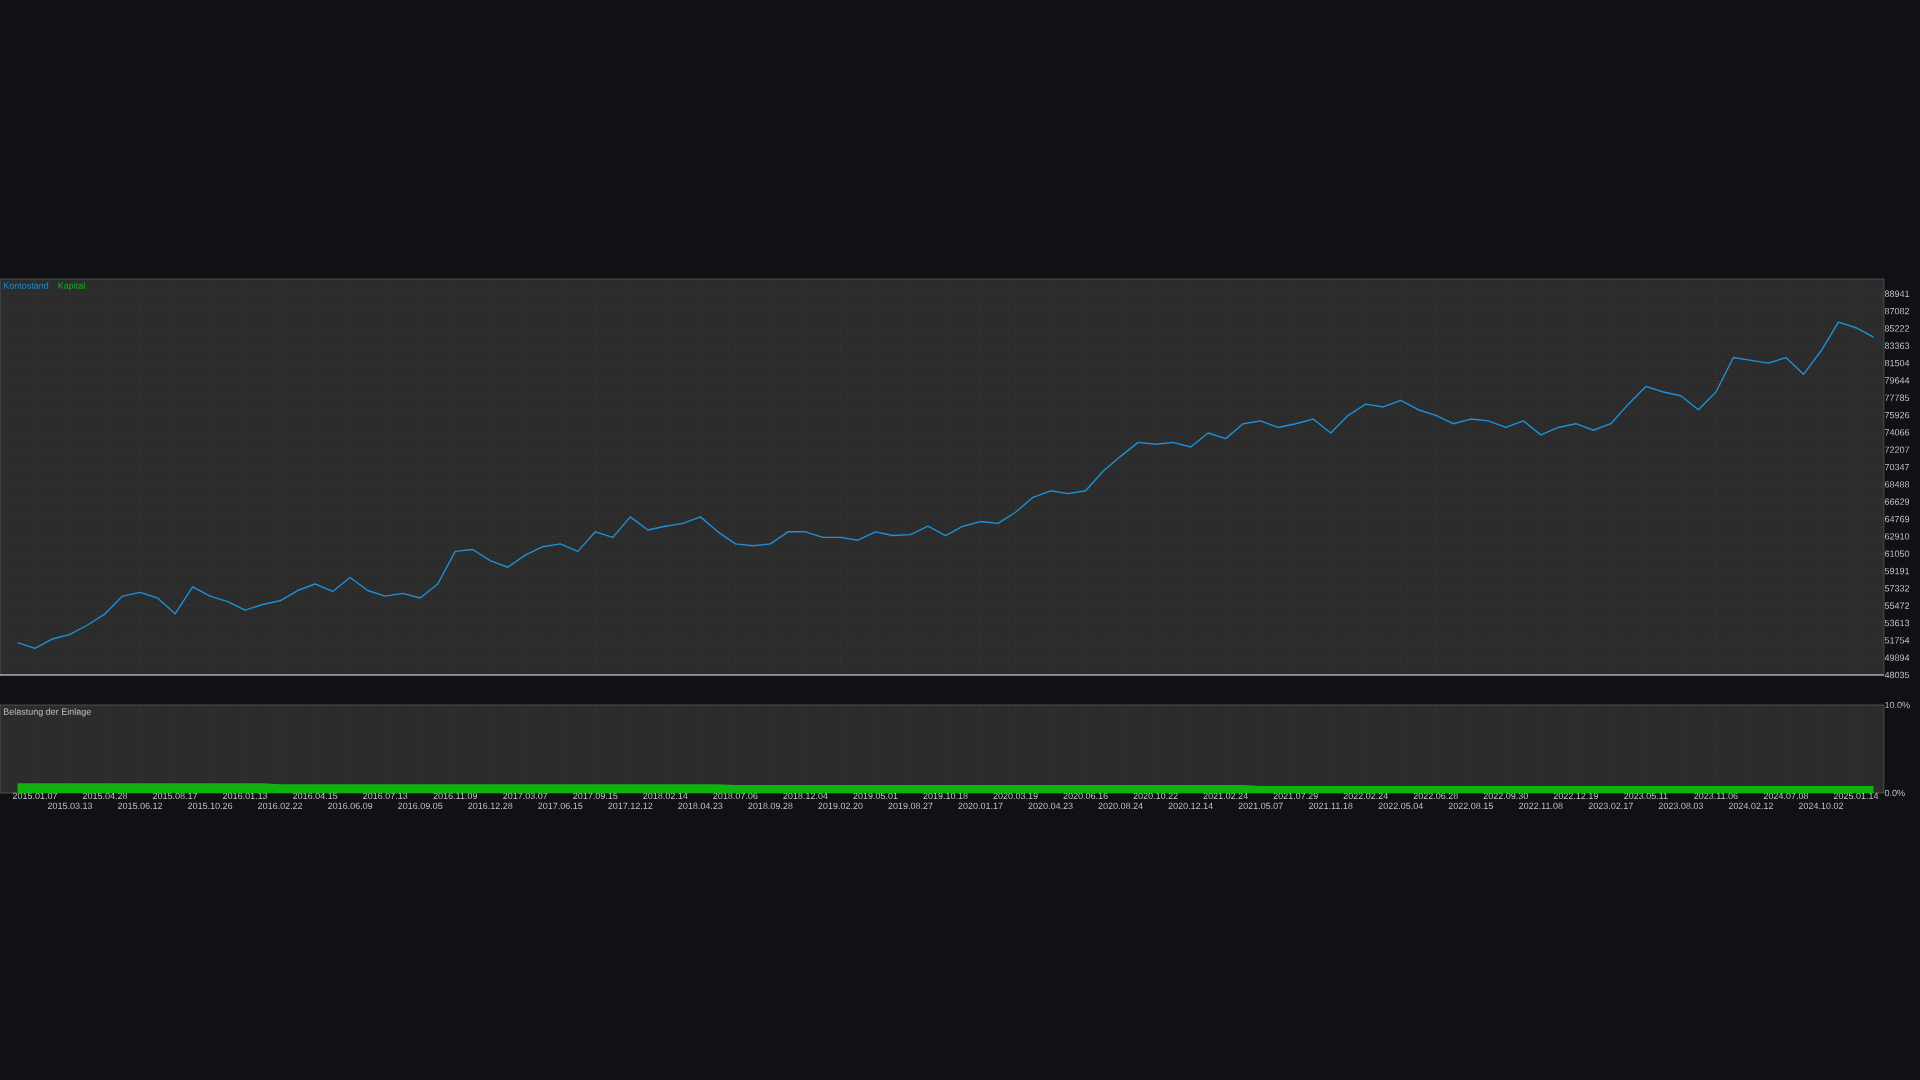 This screenshot has width=1920, height=1080. I want to click on x-tick-label: 2015.01.07, so click(35, 796).